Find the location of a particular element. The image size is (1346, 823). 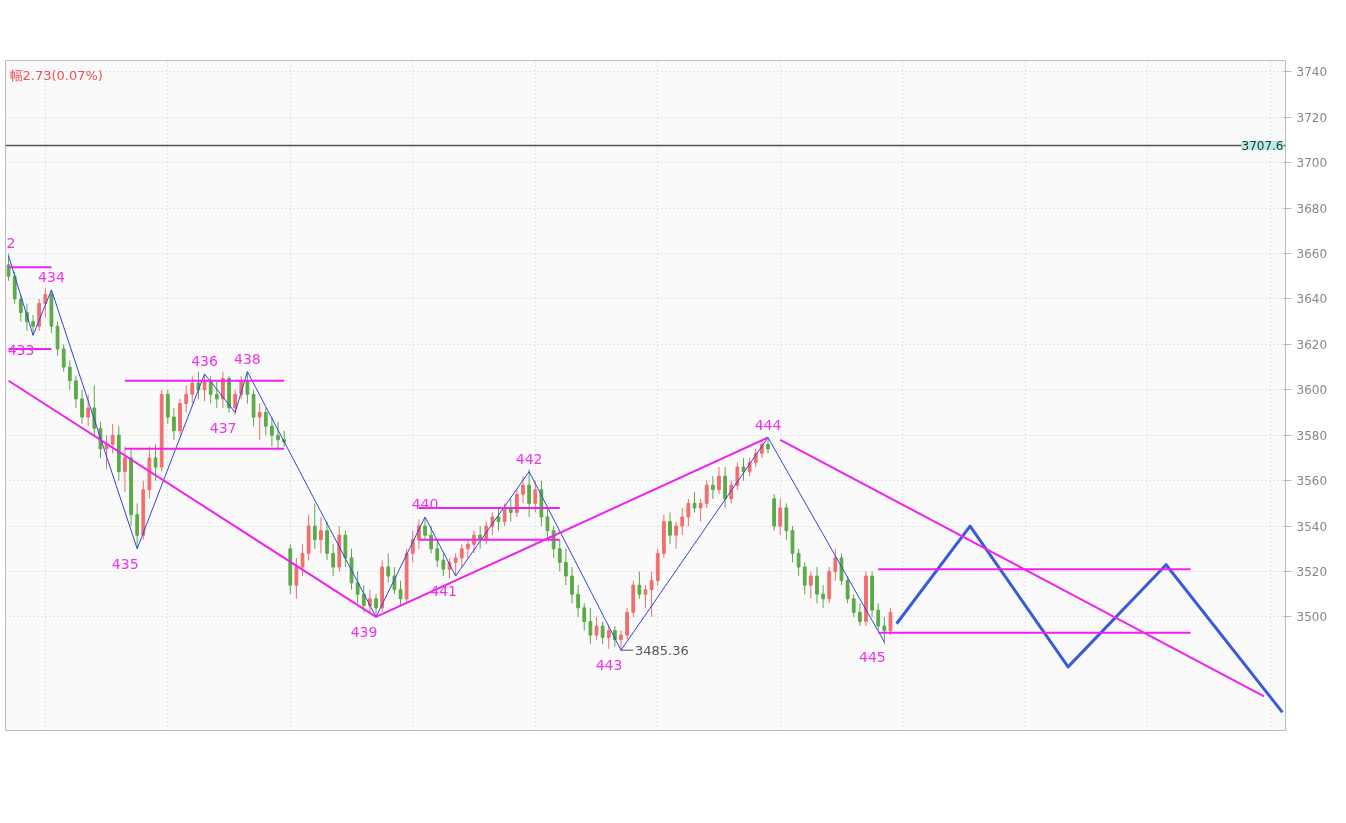

annotation: 441 is located at coordinates (444, 591).